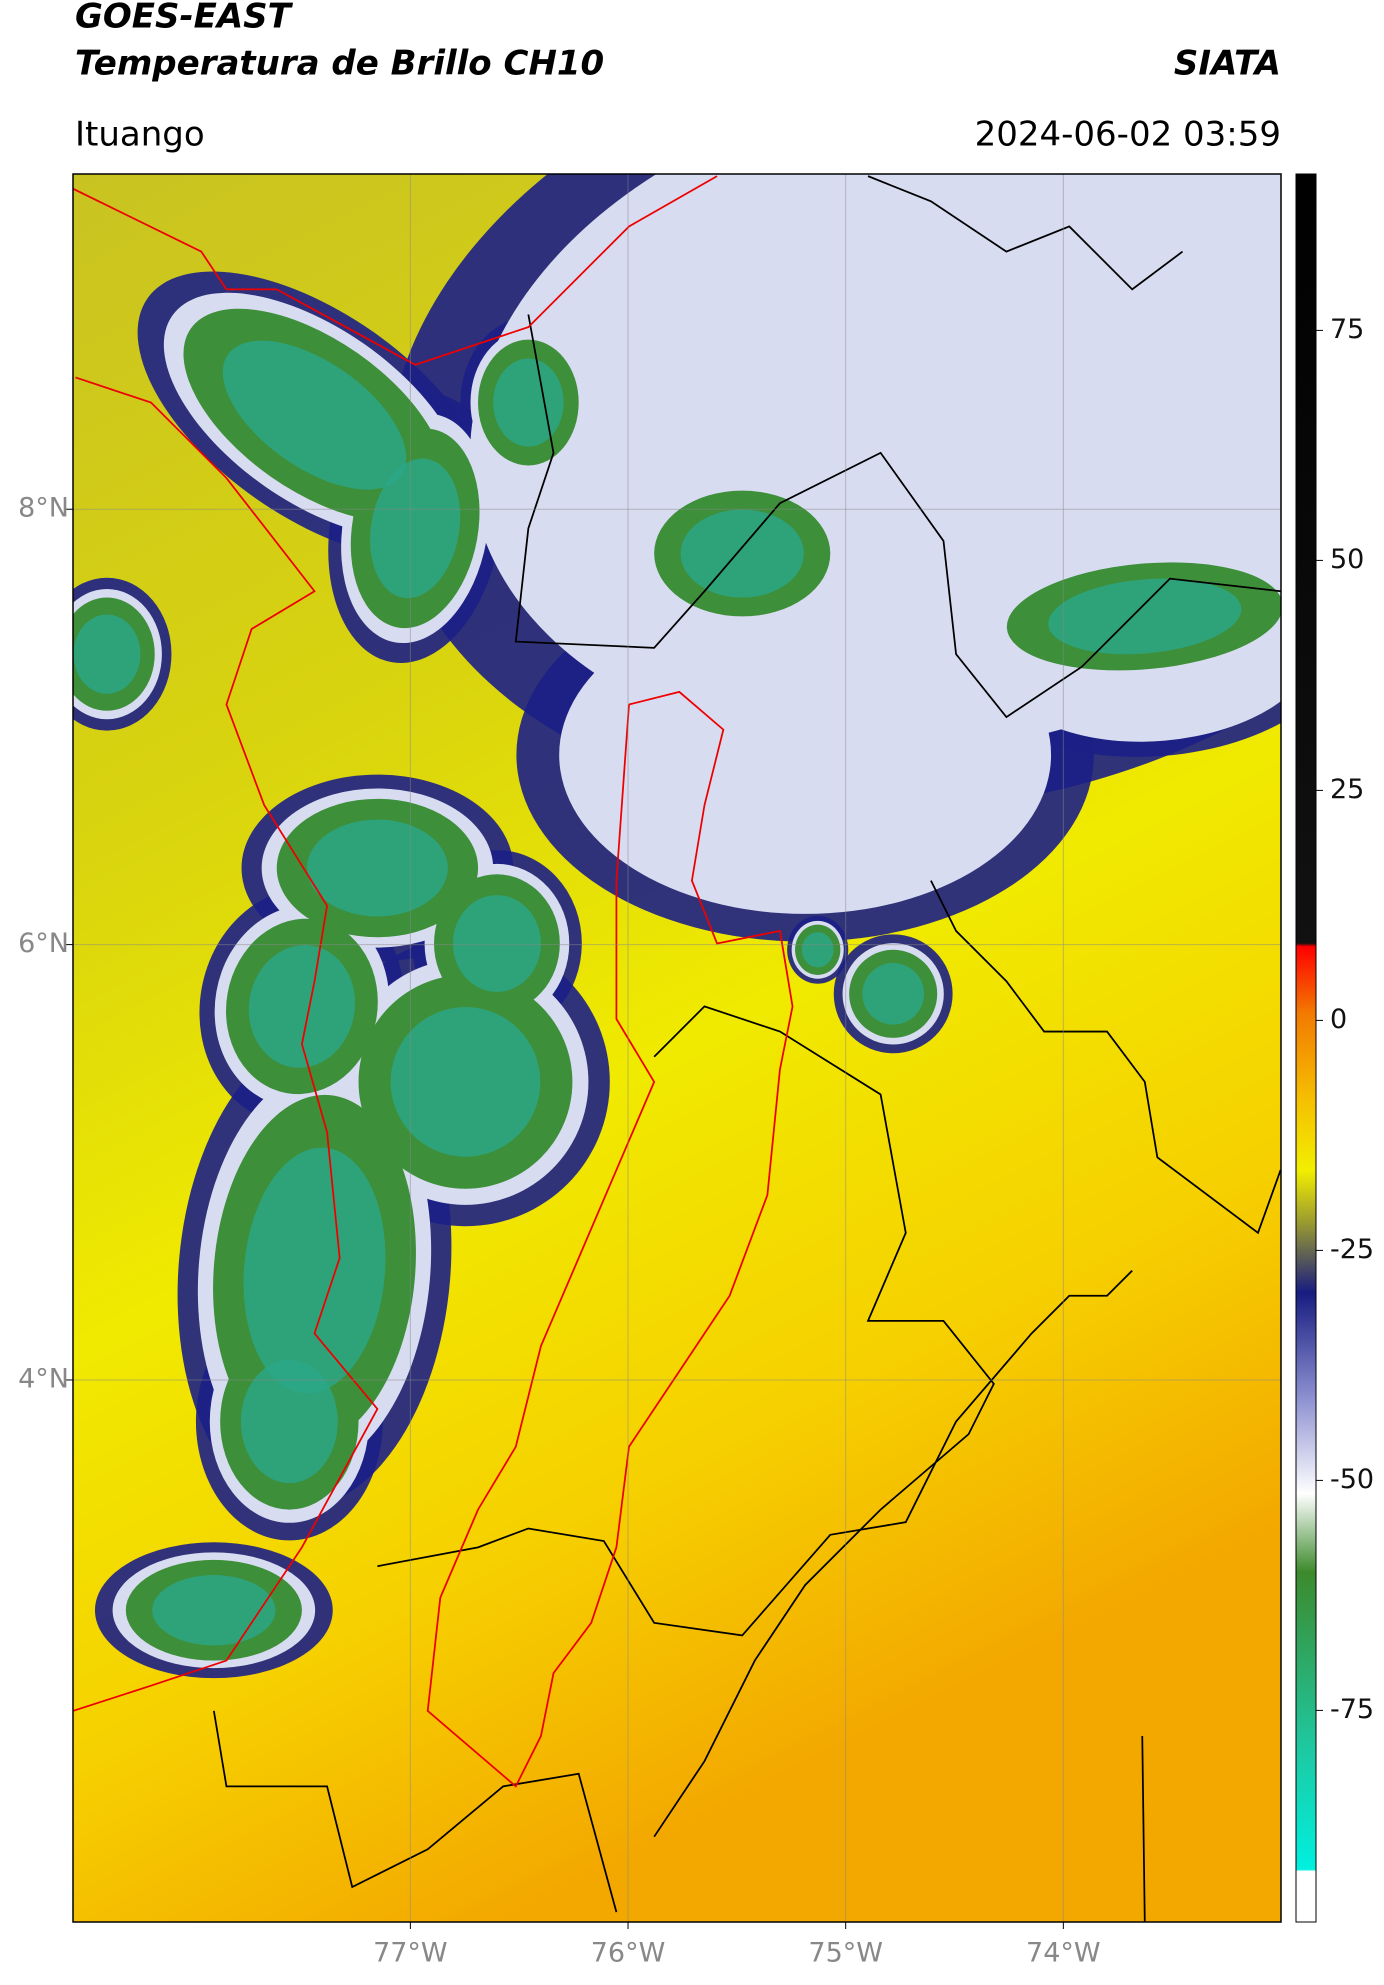 The height and width of the screenshot is (1985, 1384). I want to click on x-tick-label: 75°W, so click(845, 1953).